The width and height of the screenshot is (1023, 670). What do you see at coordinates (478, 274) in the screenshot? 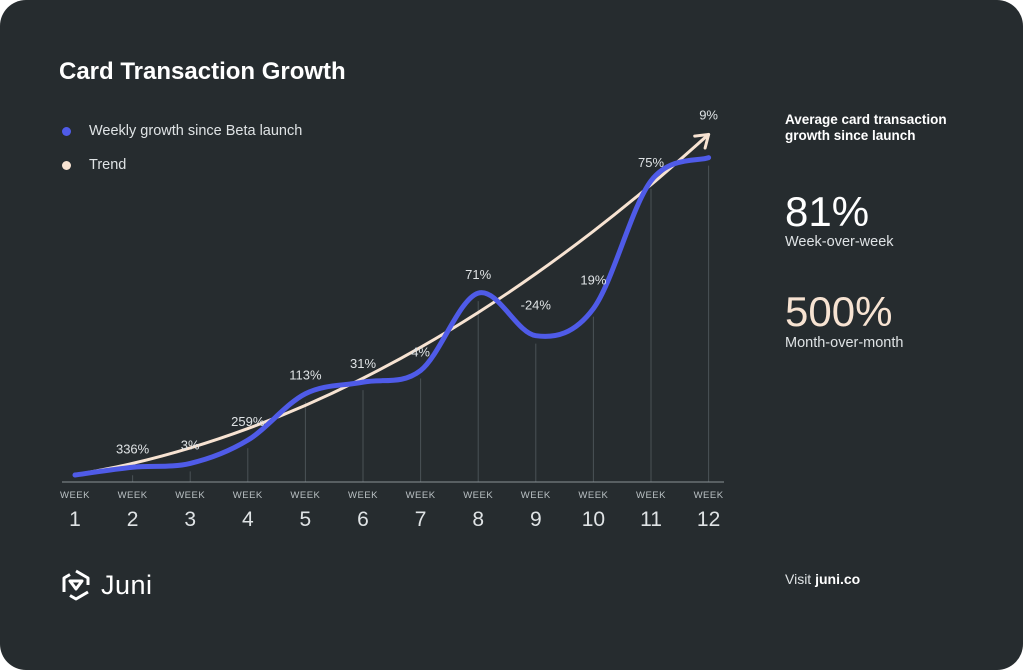
I see `data-label-week-8: 71%` at bounding box center [478, 274].